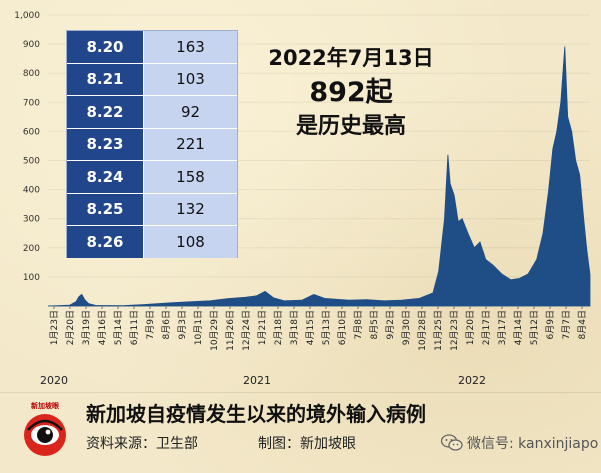  What do you see at coordinates (142, 444) in the screenshot?
I see `data-source: 资料来源：卫生部` at bounding box center [142, 444].